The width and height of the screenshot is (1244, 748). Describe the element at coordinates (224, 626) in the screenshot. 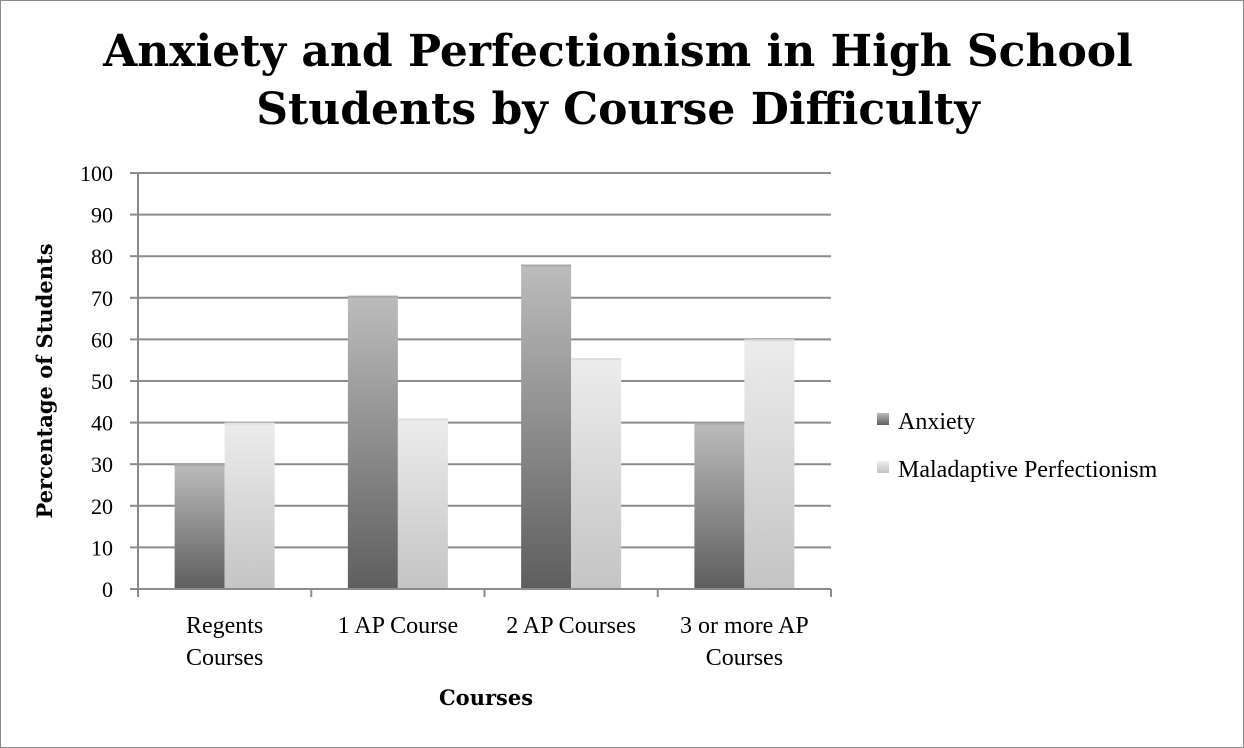

I see `x-tick-label: Regents` at that location.